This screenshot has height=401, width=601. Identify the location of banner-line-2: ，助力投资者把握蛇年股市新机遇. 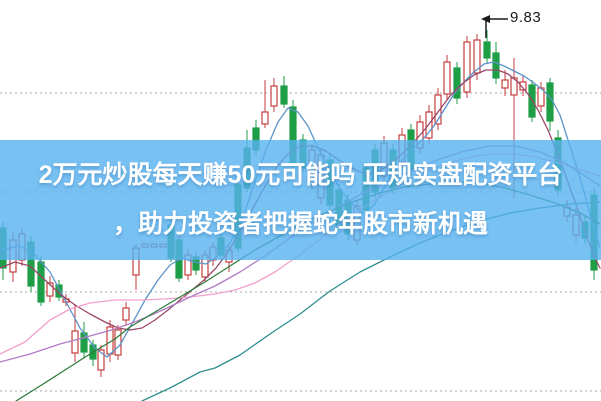
(300, 223).